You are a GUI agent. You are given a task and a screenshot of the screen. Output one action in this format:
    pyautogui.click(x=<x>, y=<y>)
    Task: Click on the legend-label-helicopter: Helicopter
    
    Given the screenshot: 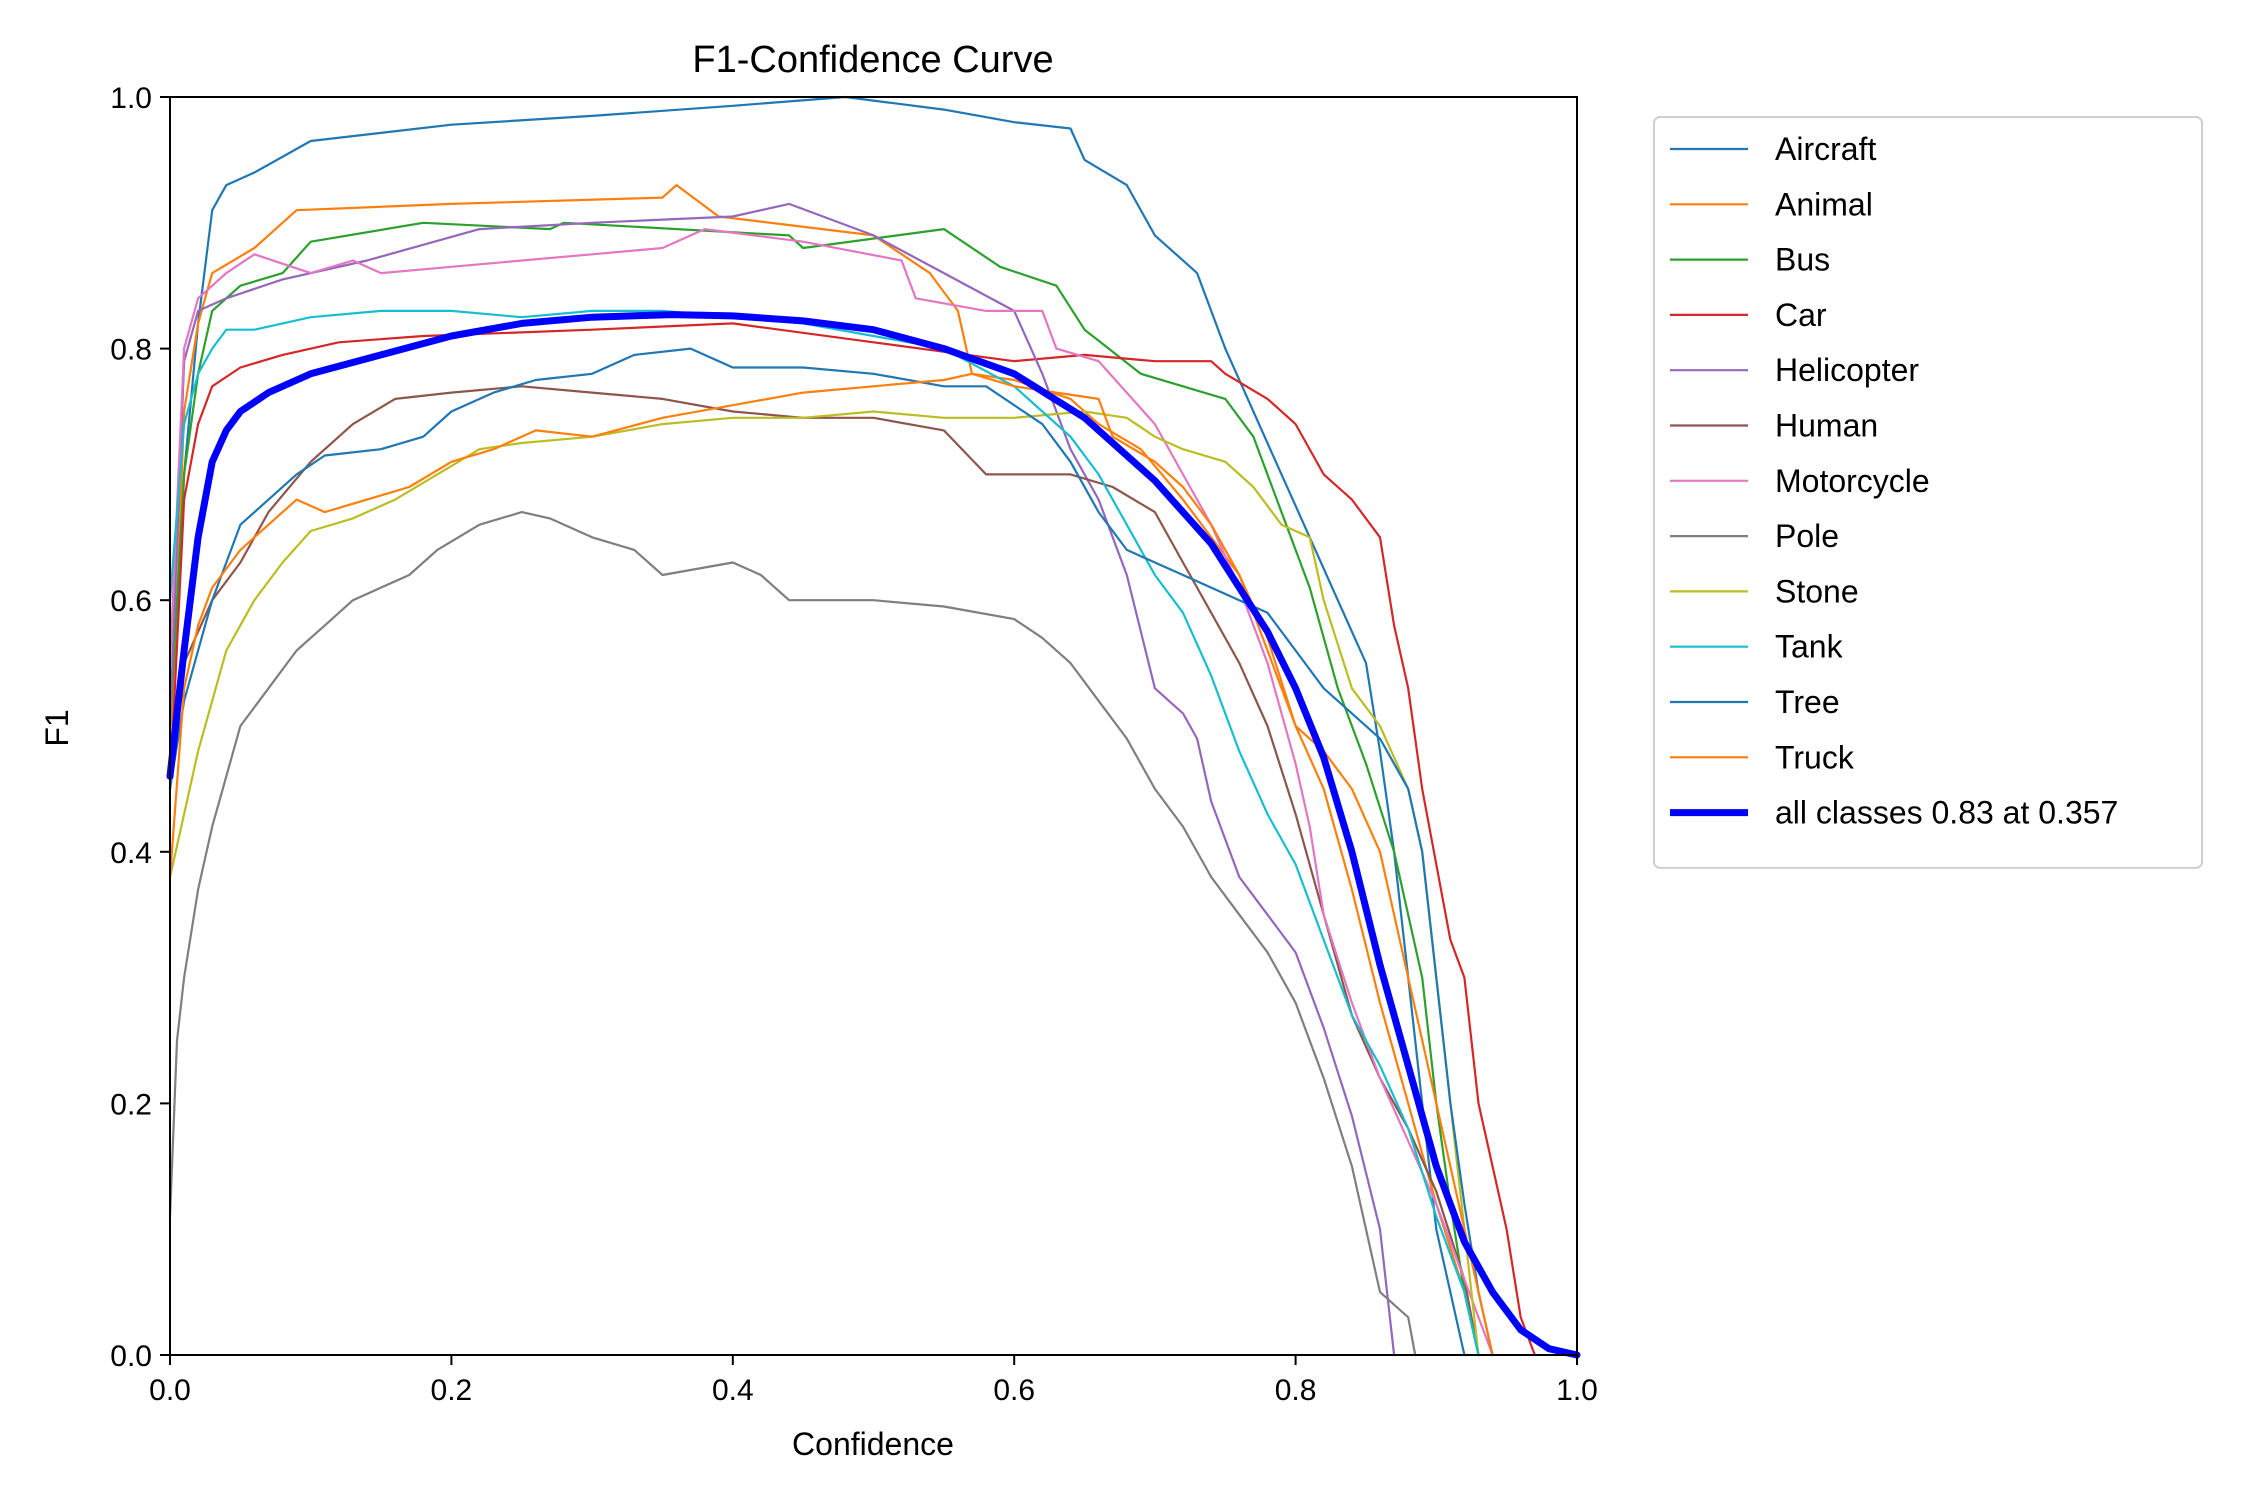 What is the action you would take?
    pyautogui.click(x=1847, y=370)
    